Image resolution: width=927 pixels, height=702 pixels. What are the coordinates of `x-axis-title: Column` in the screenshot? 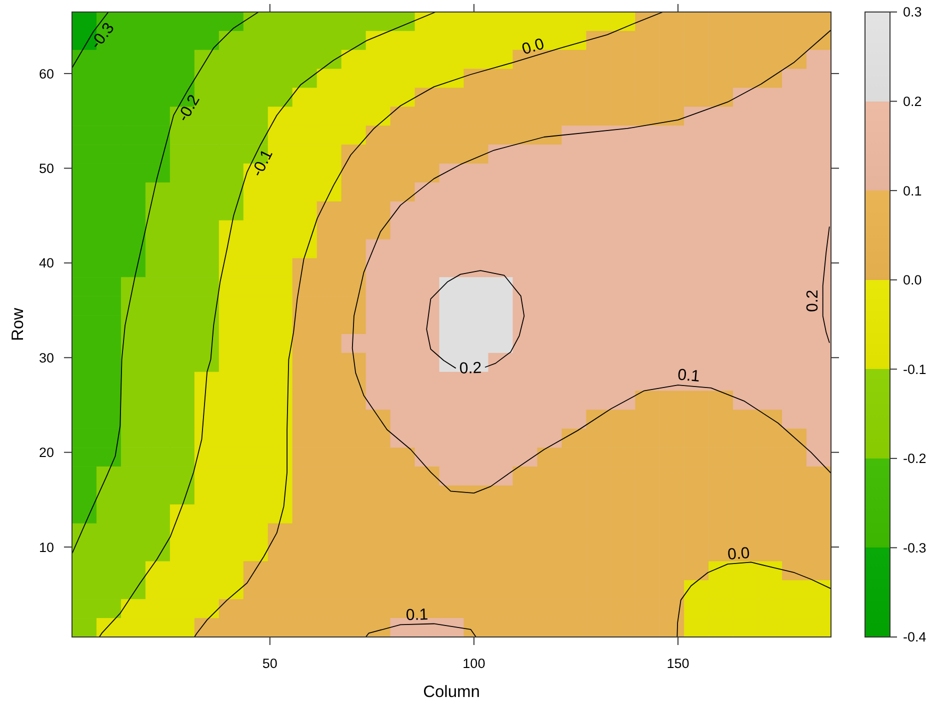 It's located at (451, 692).